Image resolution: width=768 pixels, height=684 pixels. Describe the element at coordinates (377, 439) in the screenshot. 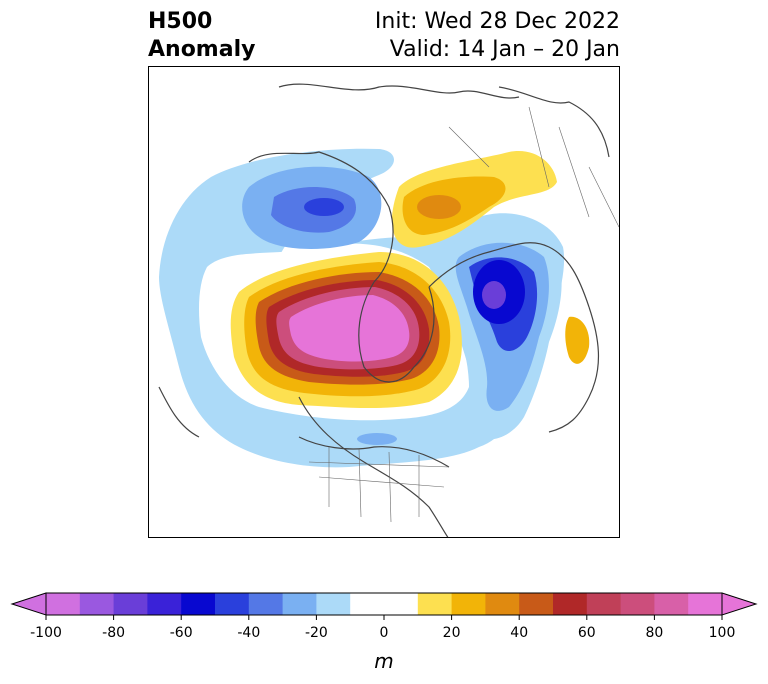

I see `negative-patch-south` at that location.